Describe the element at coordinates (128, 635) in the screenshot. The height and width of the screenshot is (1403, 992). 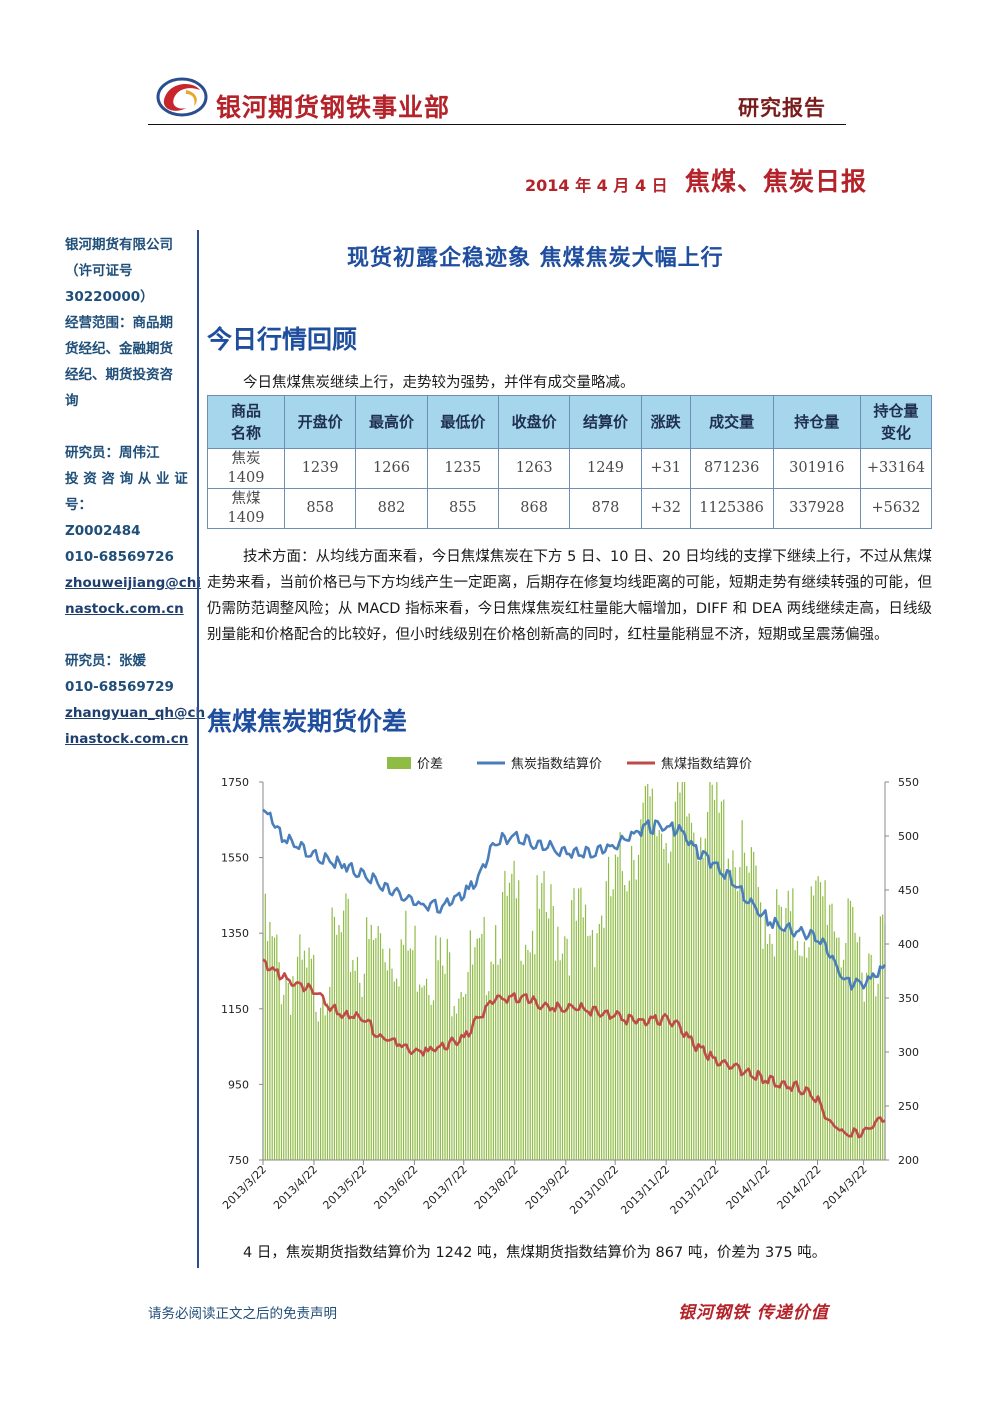
I see `sidebar-spacer` at that location.